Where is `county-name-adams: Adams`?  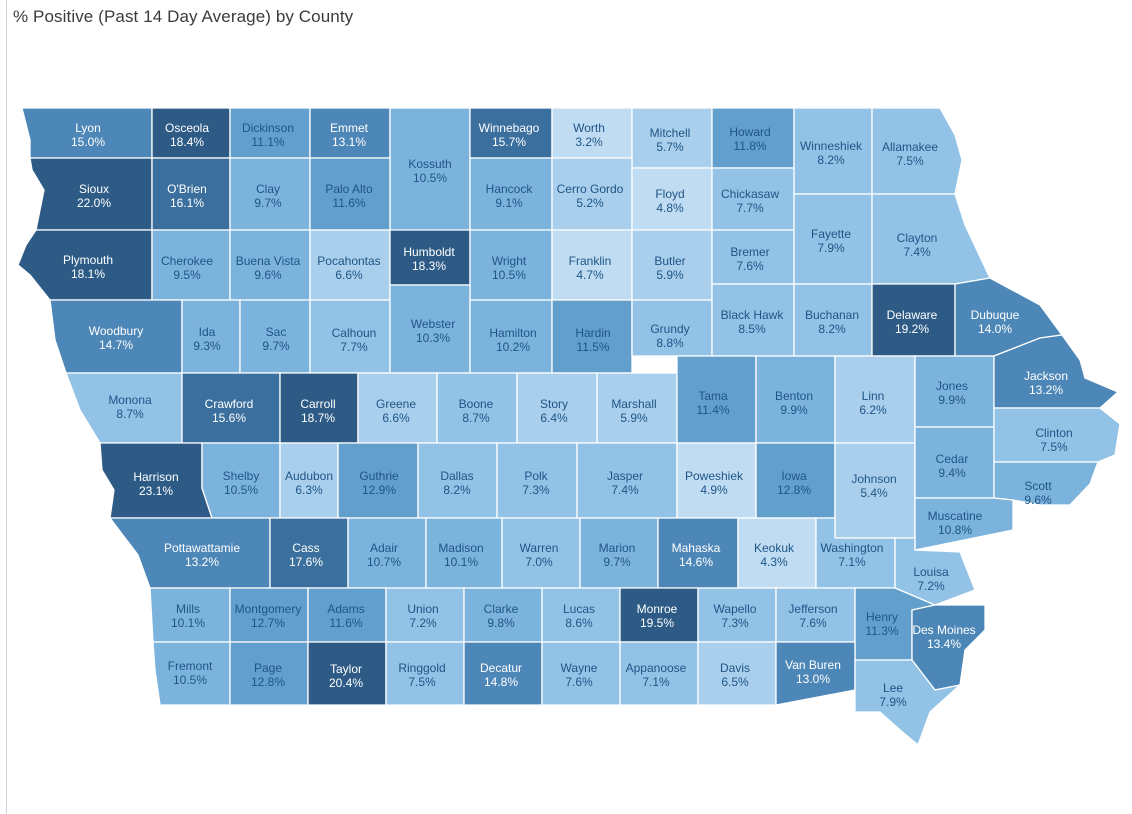 county-name-adams: Adams is located at coordinates (345, 609).